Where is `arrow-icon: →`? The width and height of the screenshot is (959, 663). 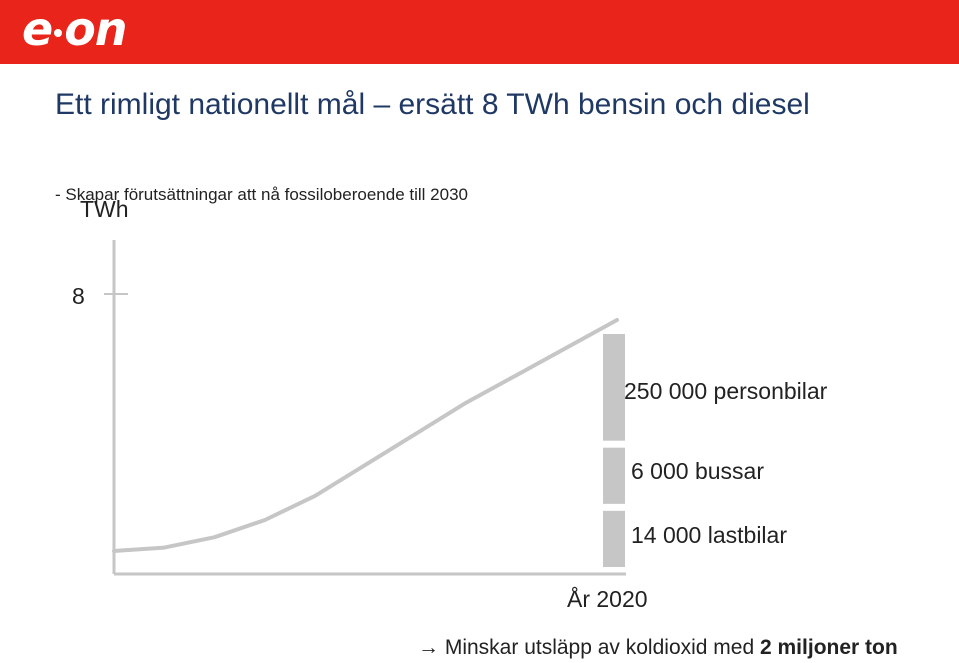
arrow-icon: → is located at coordinates (428, 647).